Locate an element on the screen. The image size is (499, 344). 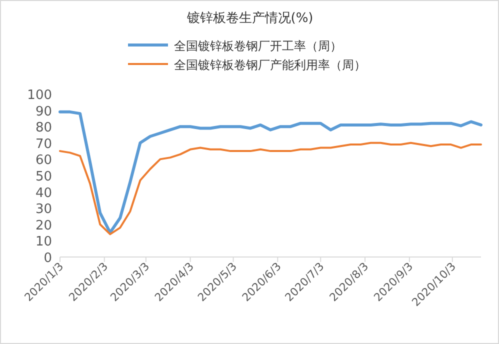
y-tick-label: 100 is located at coordinates (39, 95).